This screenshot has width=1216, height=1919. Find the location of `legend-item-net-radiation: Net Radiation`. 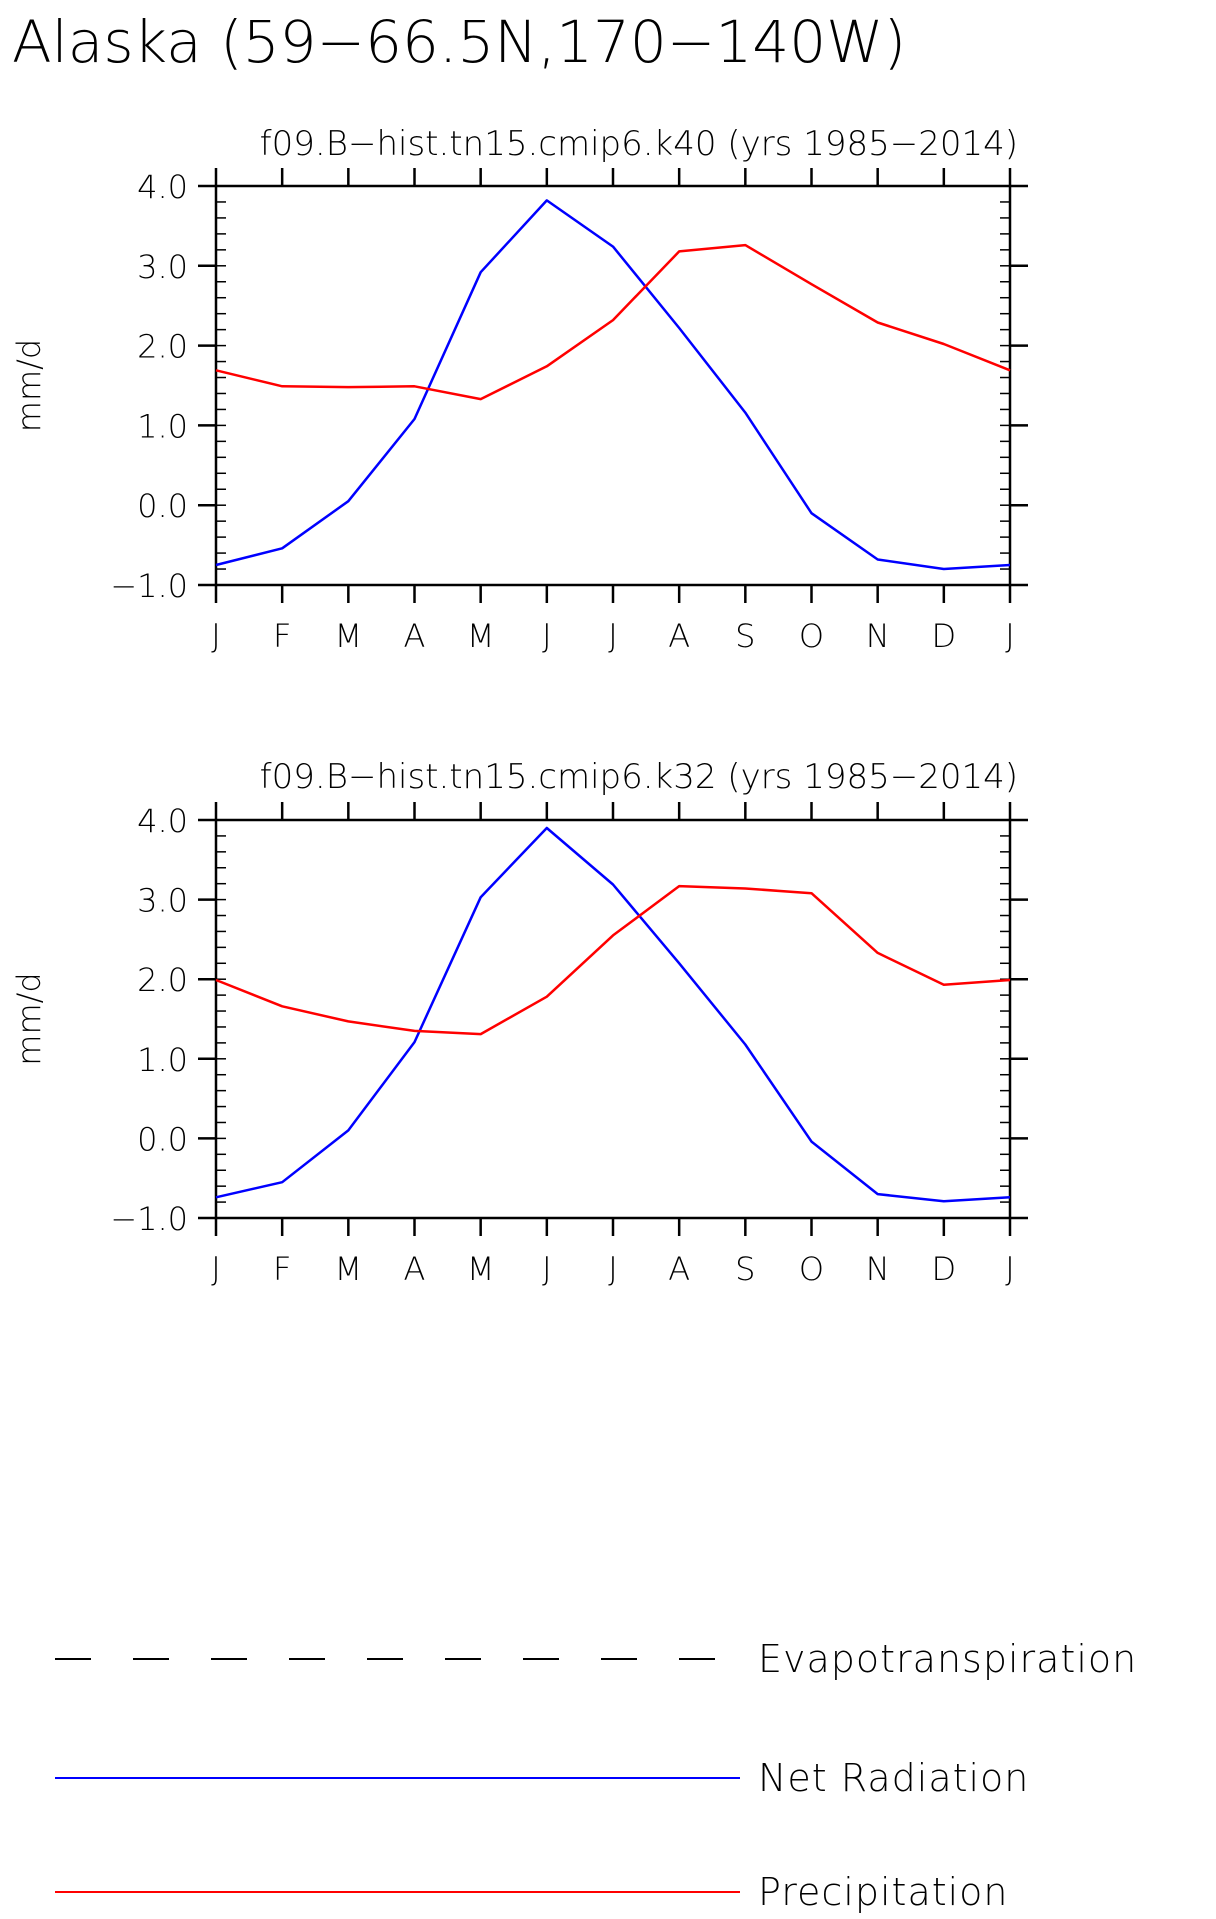

legend-item-net-radiation: Net Radiation is located at coordinates (542, 1778).